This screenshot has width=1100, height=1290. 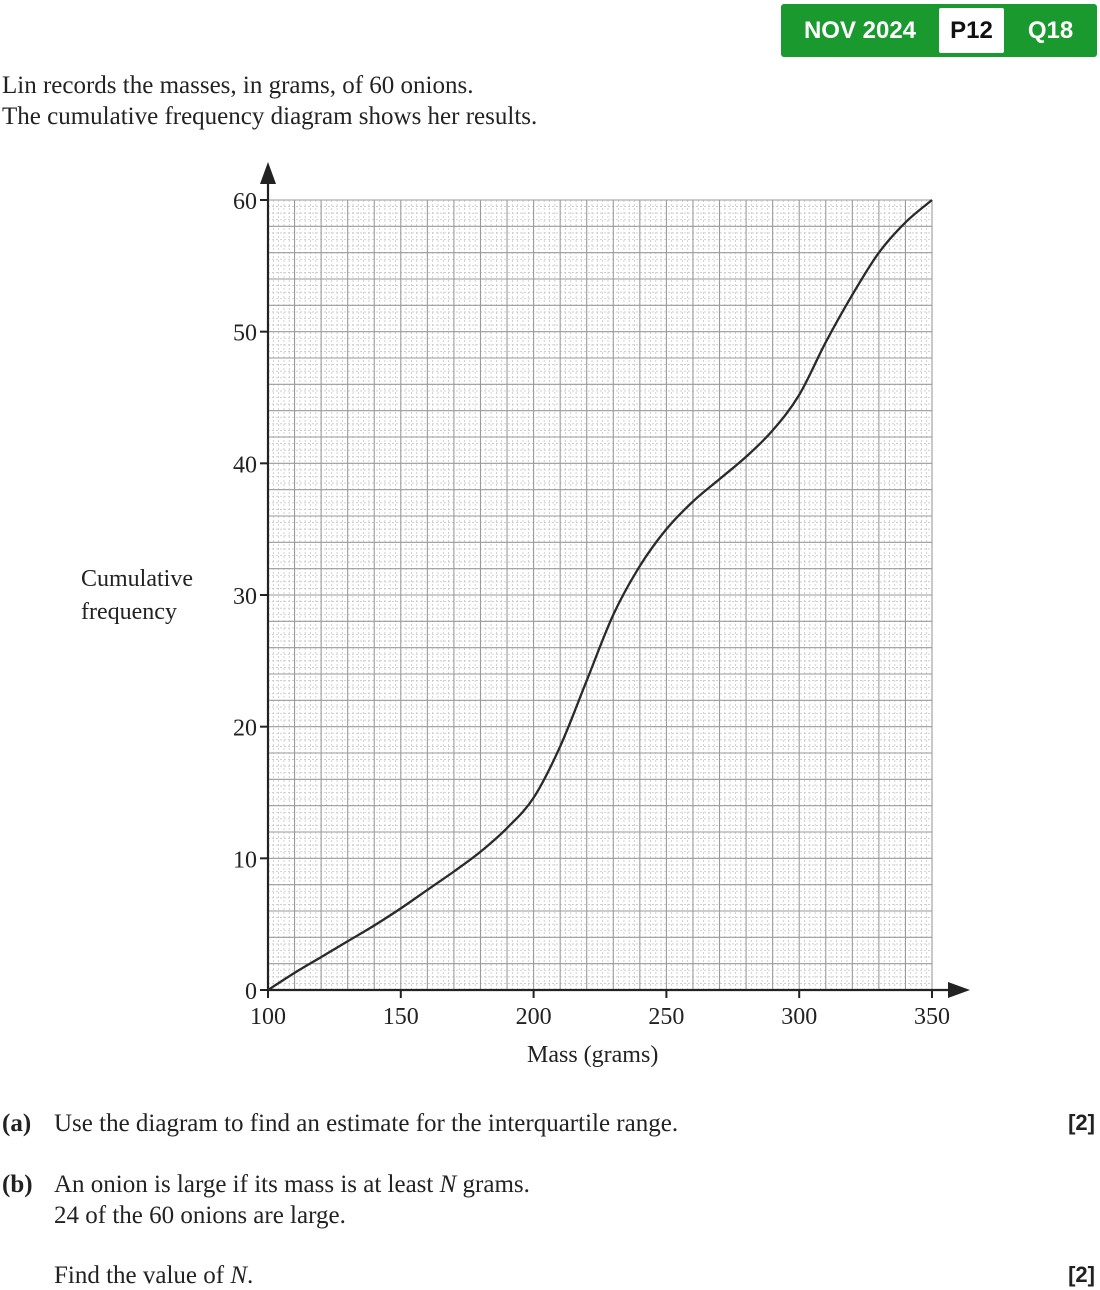 What do you see at coordinates (268, 173) in the screenshot?
I see `y-axis-arrow` at bounding box center [268, 173].